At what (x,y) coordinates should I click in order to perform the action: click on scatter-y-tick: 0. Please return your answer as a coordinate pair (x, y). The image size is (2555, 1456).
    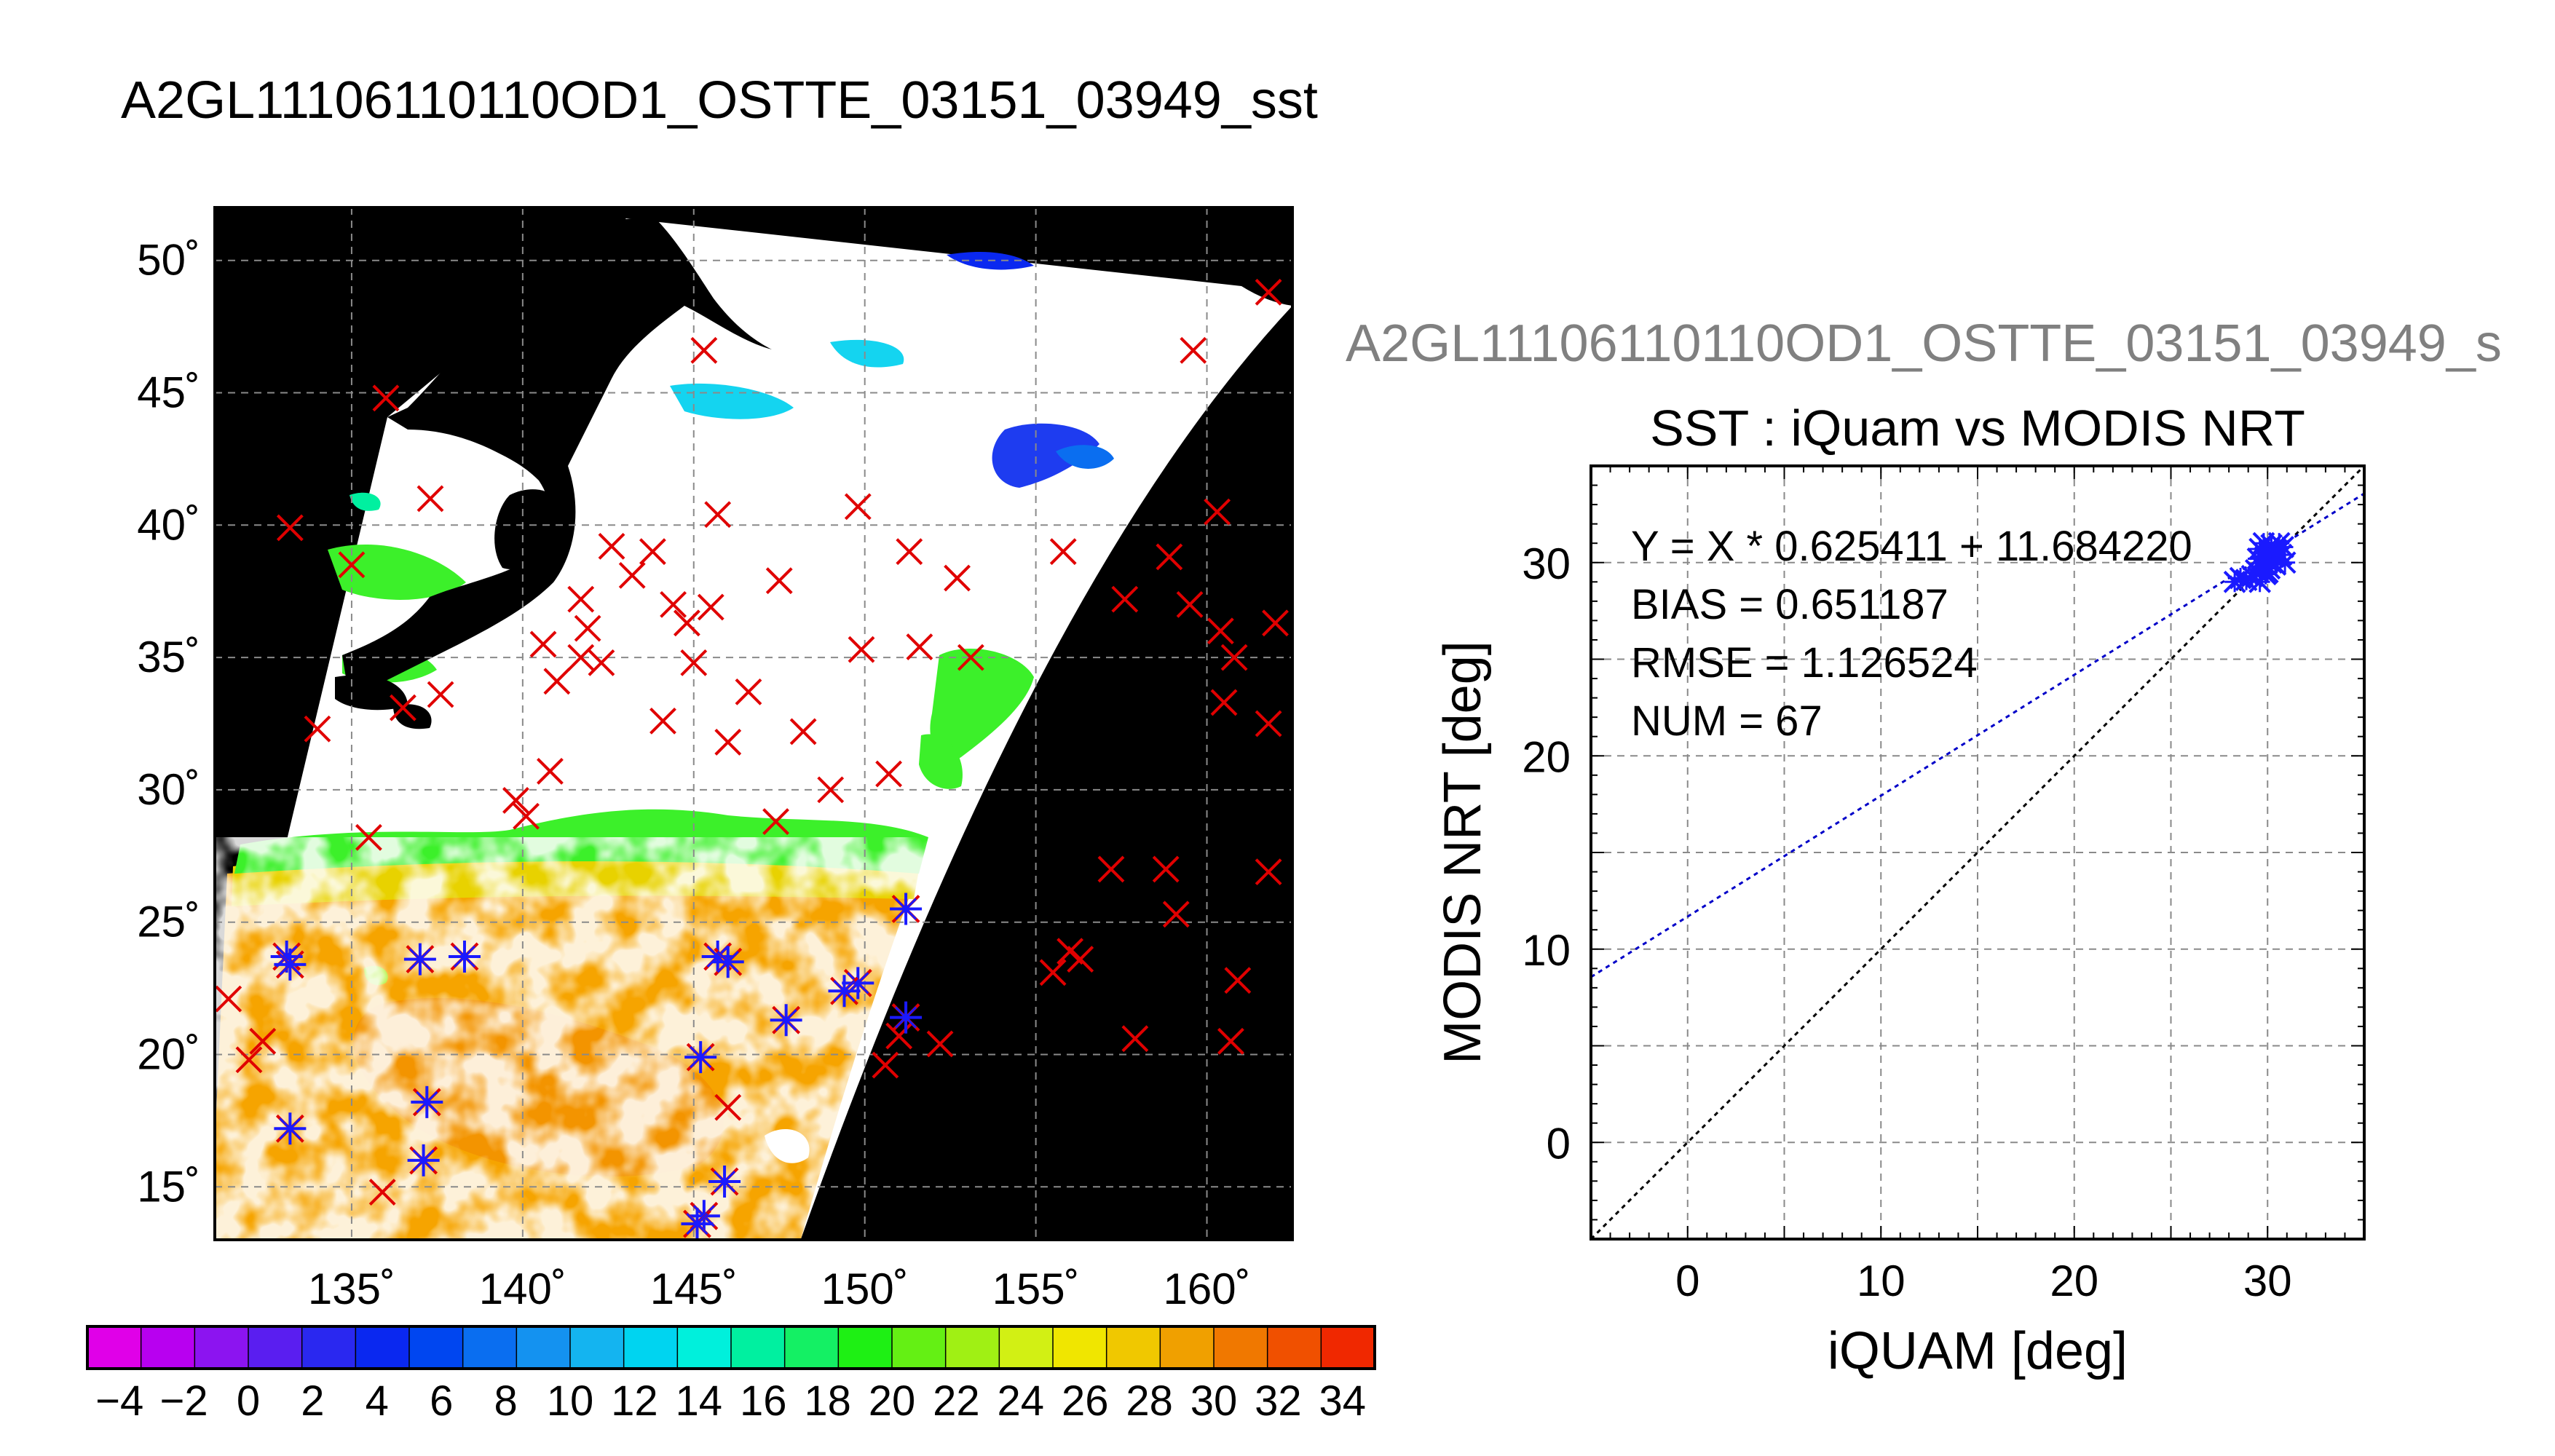
    Looking at the image, I should click on (1559, 1143).